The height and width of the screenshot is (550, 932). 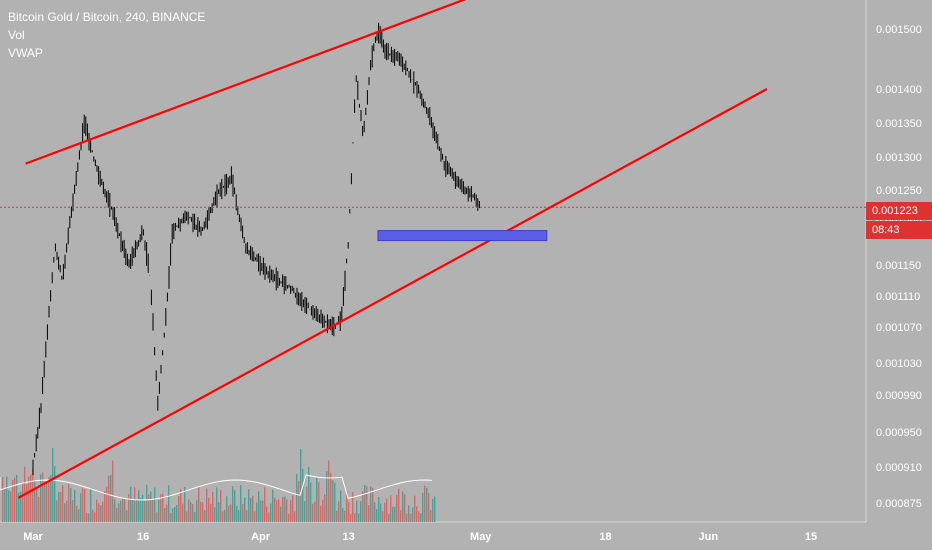 I want to click on price-tick-label: 0.001500, so click(x=899, y=30).